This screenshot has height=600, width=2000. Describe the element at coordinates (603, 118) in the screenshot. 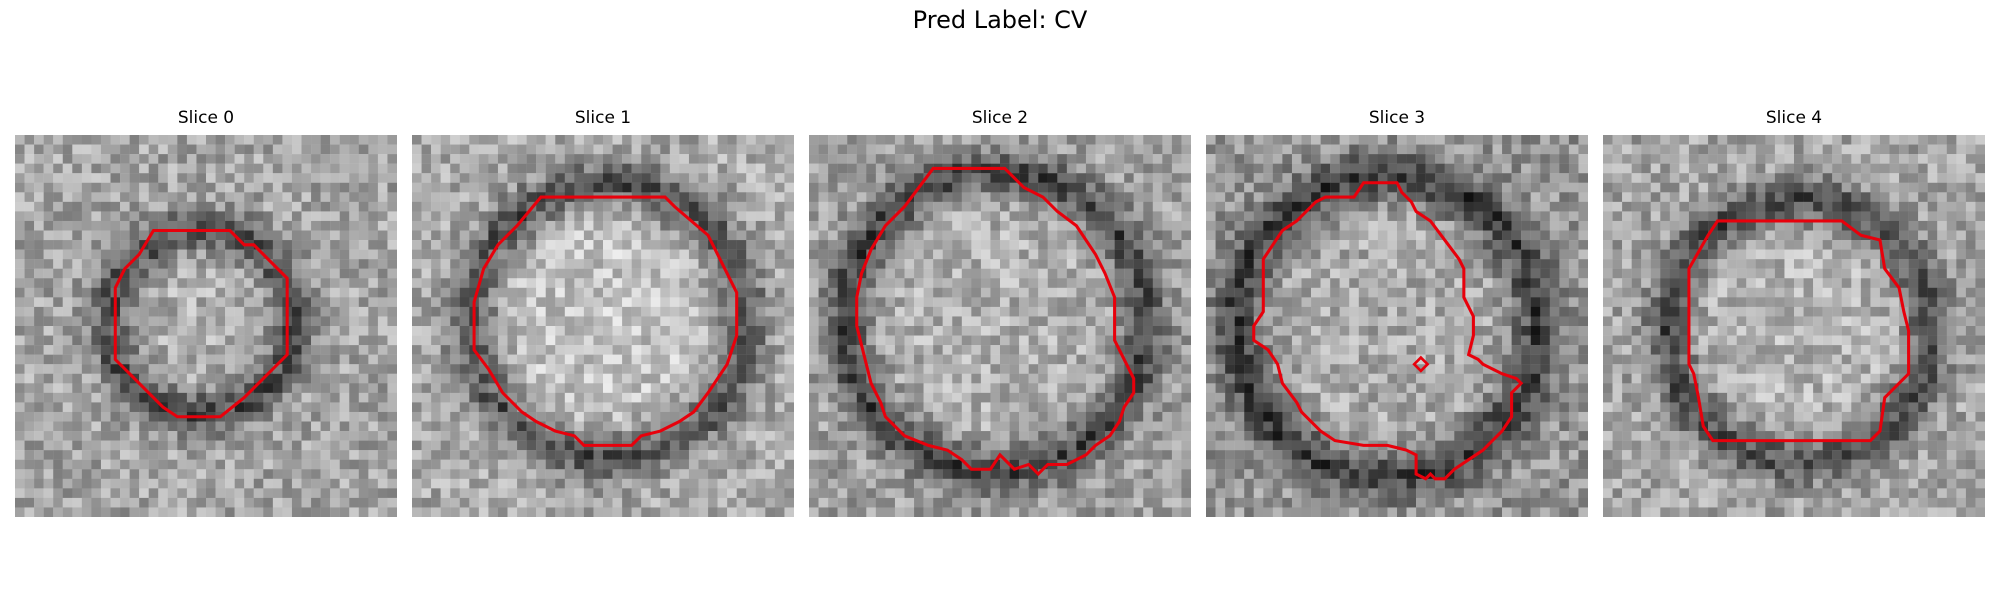

I see `slice-title: Slice 1` at that location.